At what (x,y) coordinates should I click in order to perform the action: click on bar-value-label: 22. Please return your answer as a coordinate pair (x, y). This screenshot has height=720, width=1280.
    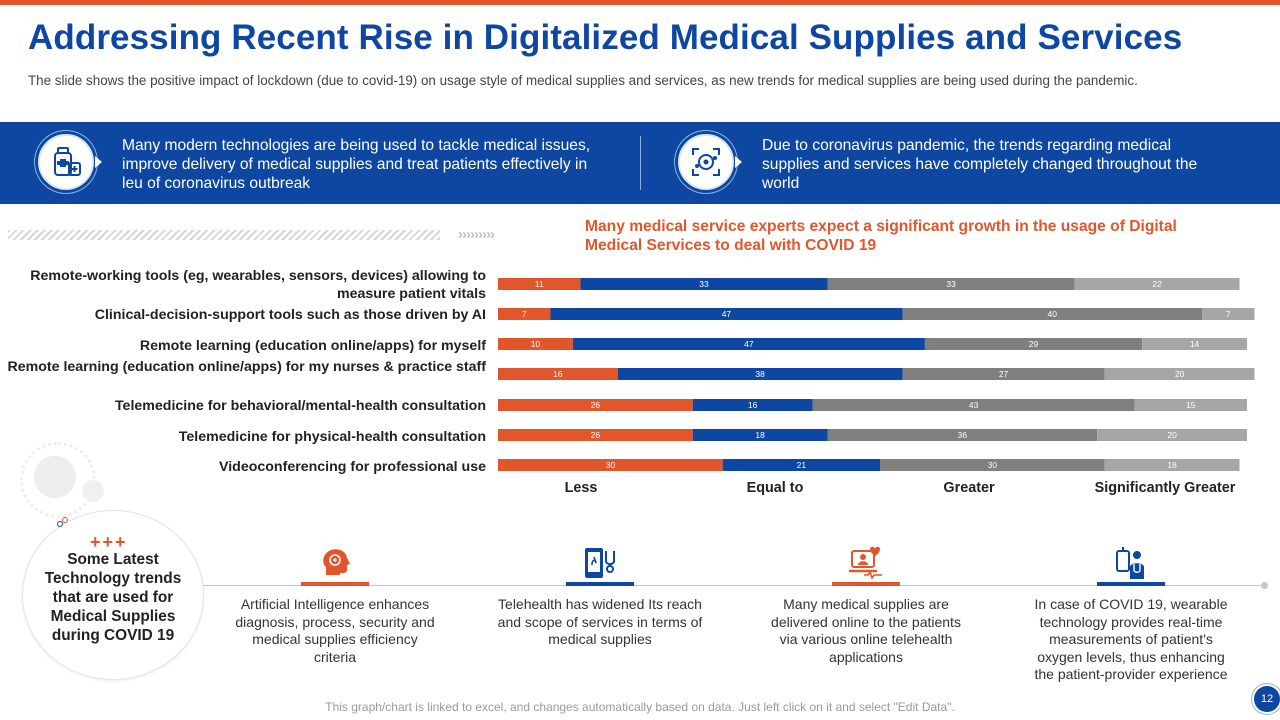
    Looking at the image, I should click on (1157, 284).